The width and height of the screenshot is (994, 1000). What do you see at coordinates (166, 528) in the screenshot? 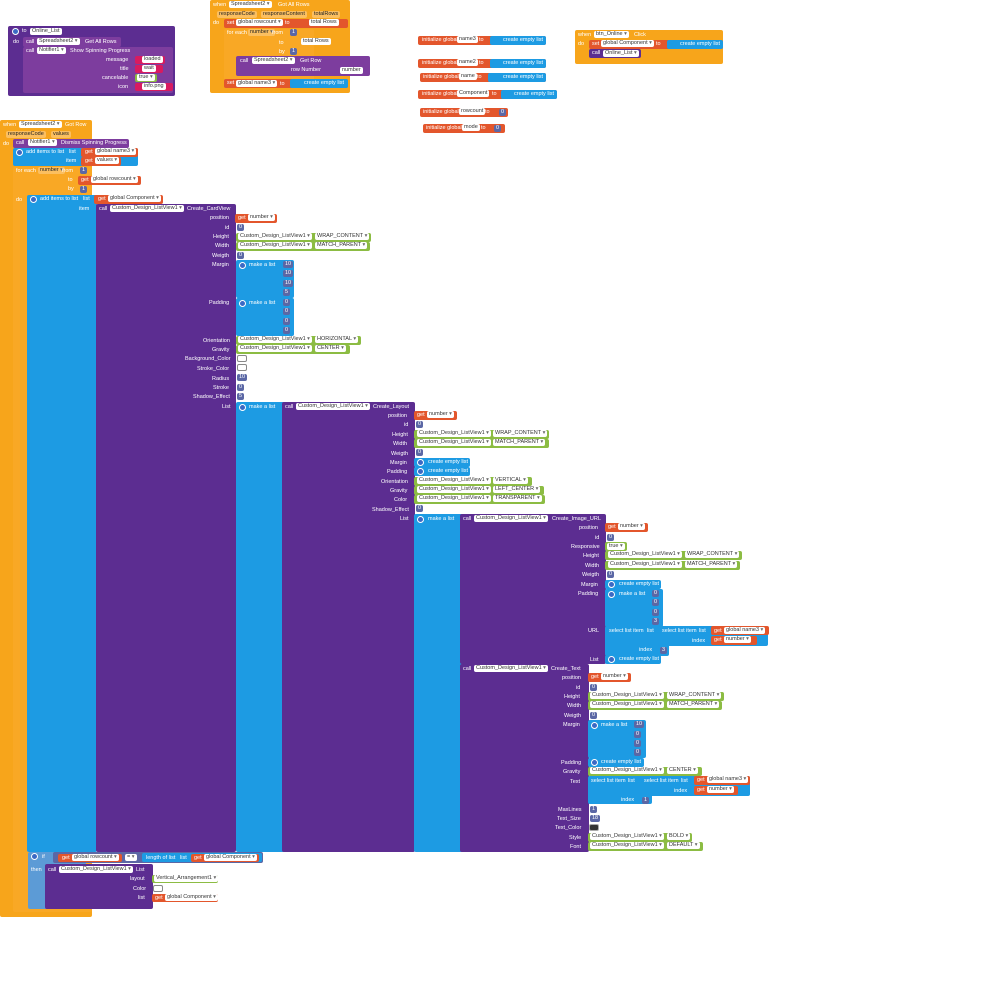
I see `create-cardview-call` at bounding box center [166, 528].